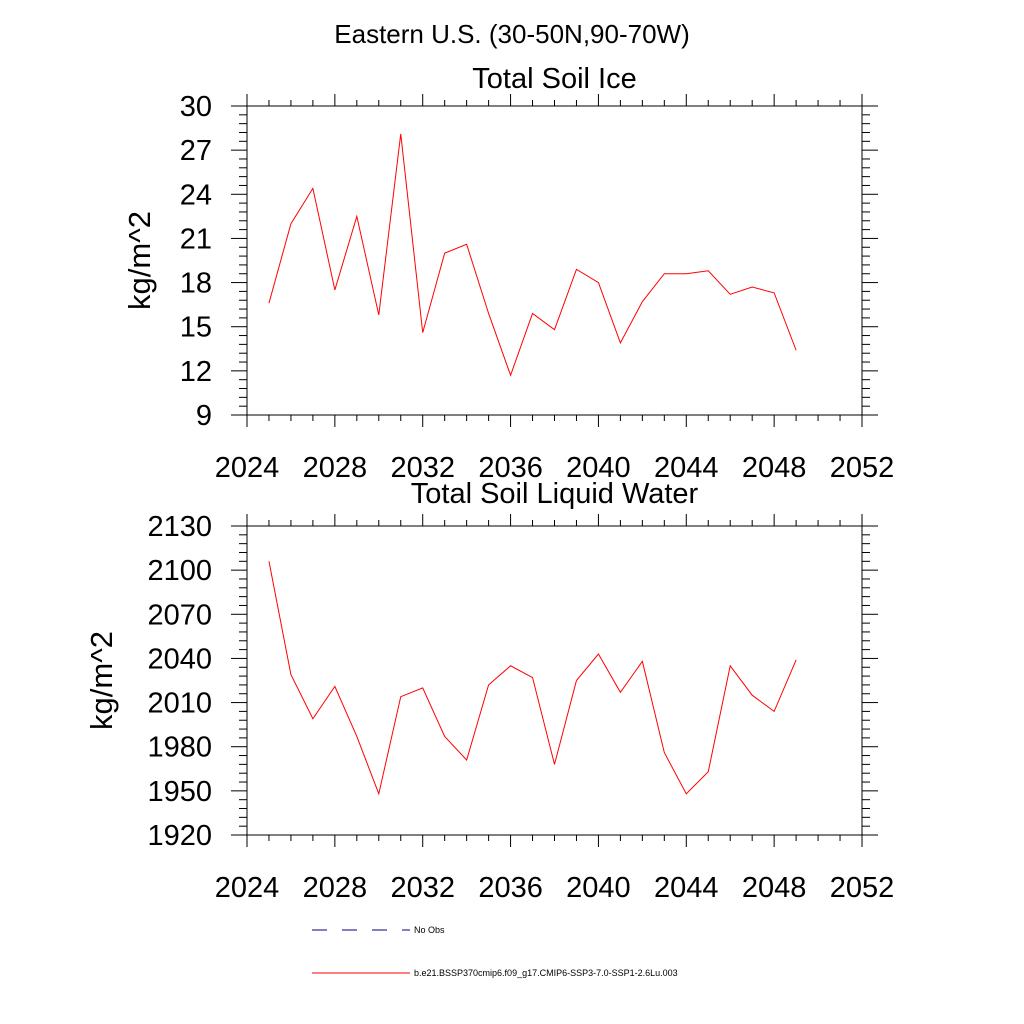 This screenshot has height=1024, width=1024. I want to click on chart-title: Total Soil Ice, so click(554, 79).